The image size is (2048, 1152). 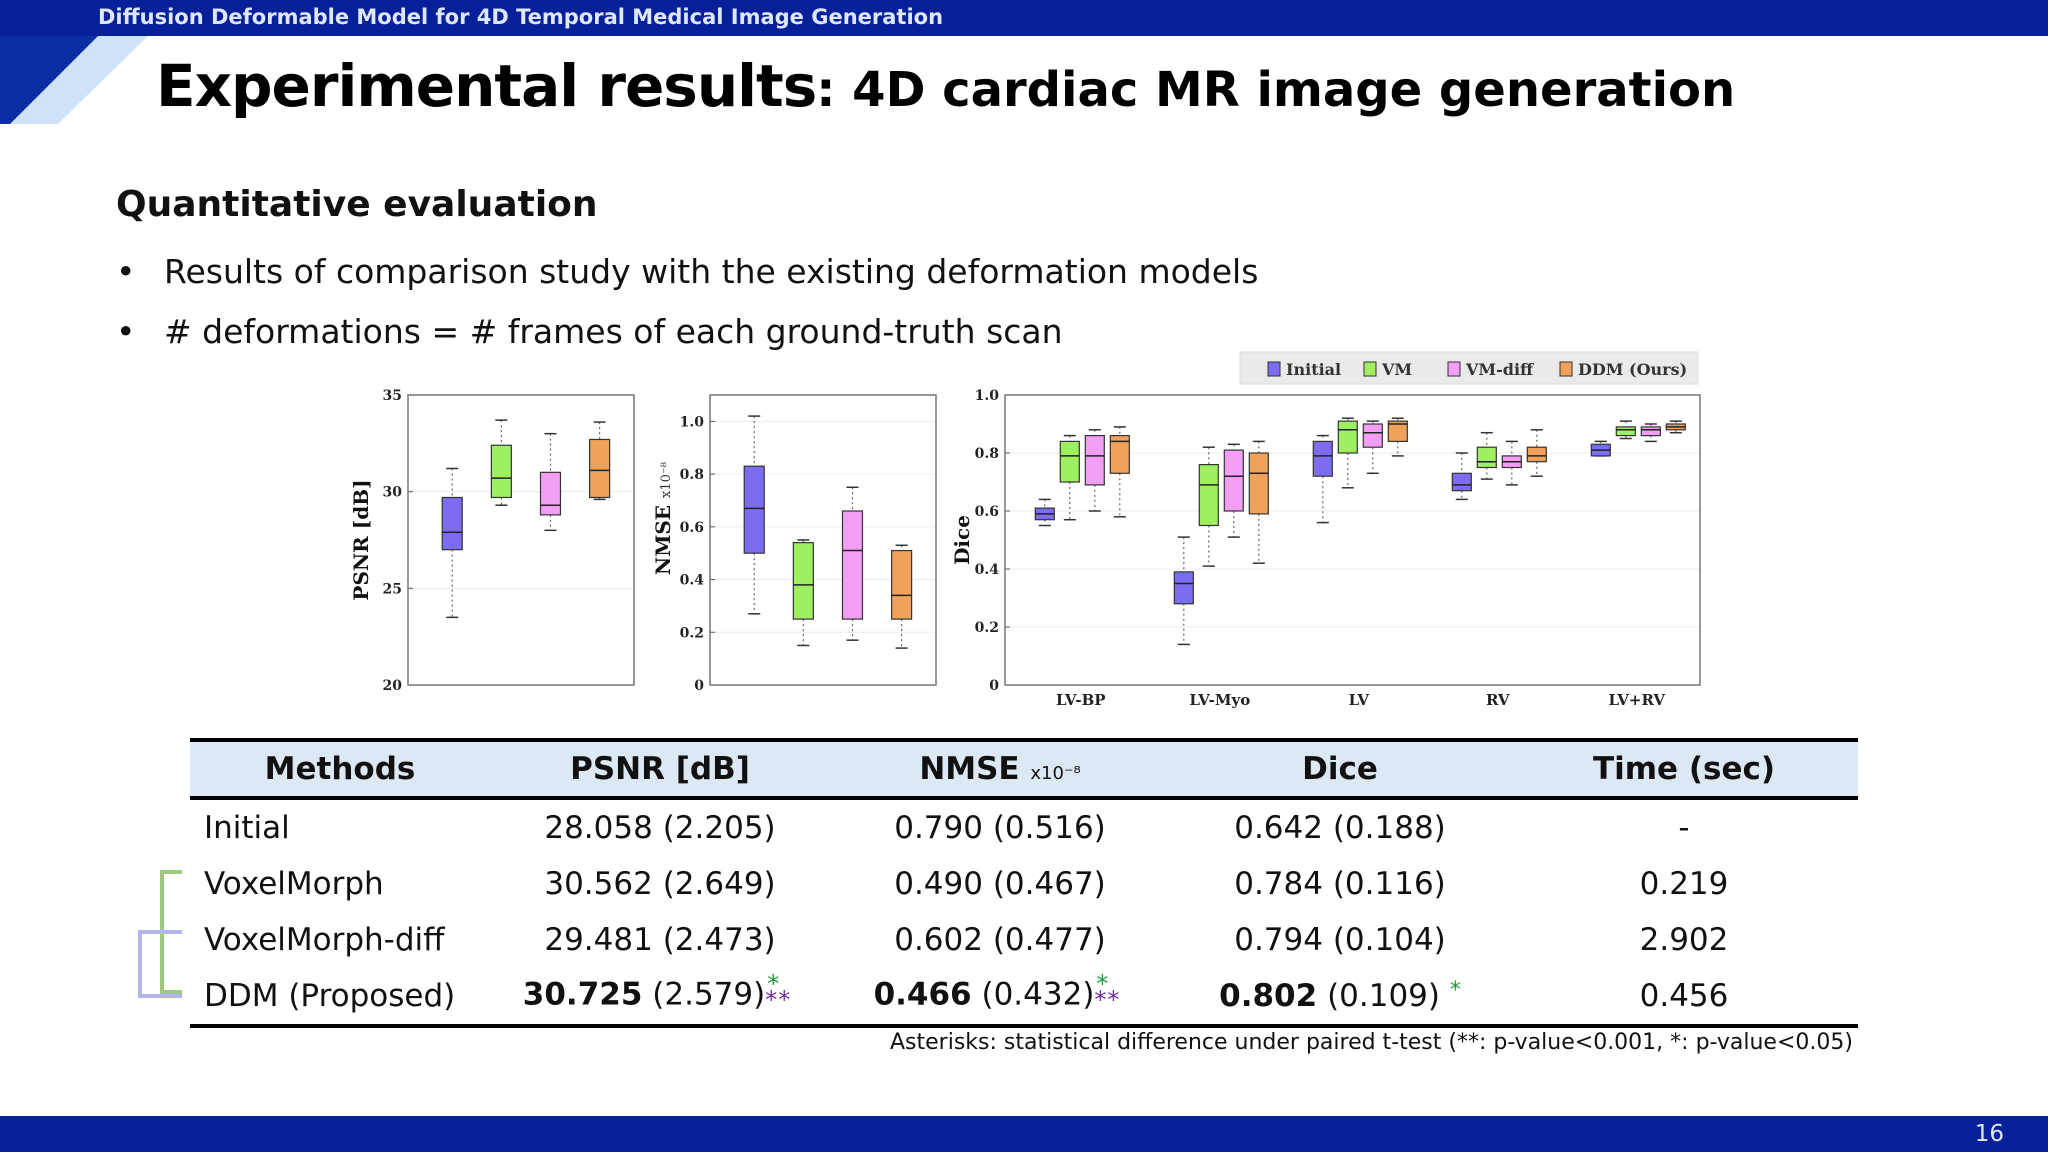 I want to click on title-sub: : 4D cardiac MR image generation, so click(x=1276, y=90).